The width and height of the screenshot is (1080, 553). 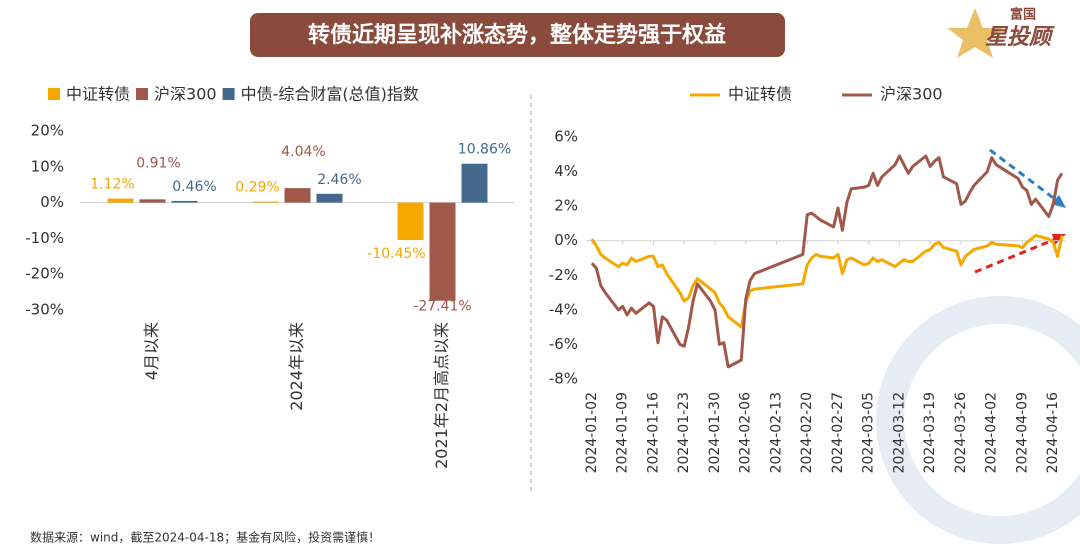 I want to click on y-tick-label: 10%, so click(x=47, y=166).